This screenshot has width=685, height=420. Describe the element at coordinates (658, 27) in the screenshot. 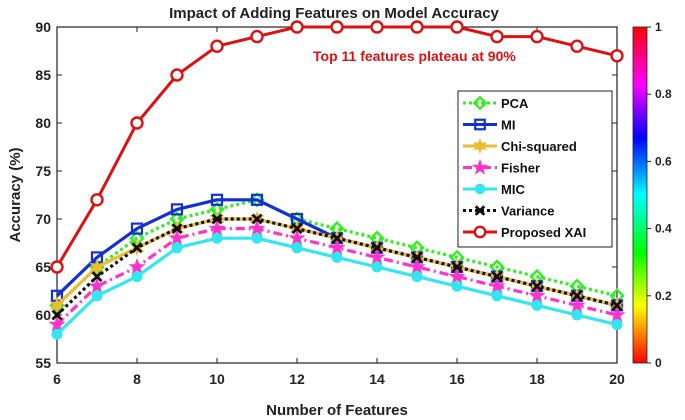

I see `colorbar-tick-label: 1` at that location.